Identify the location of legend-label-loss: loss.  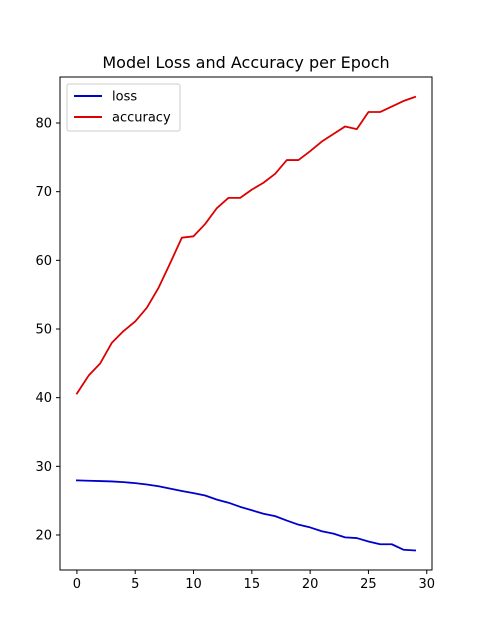
(124, 97).